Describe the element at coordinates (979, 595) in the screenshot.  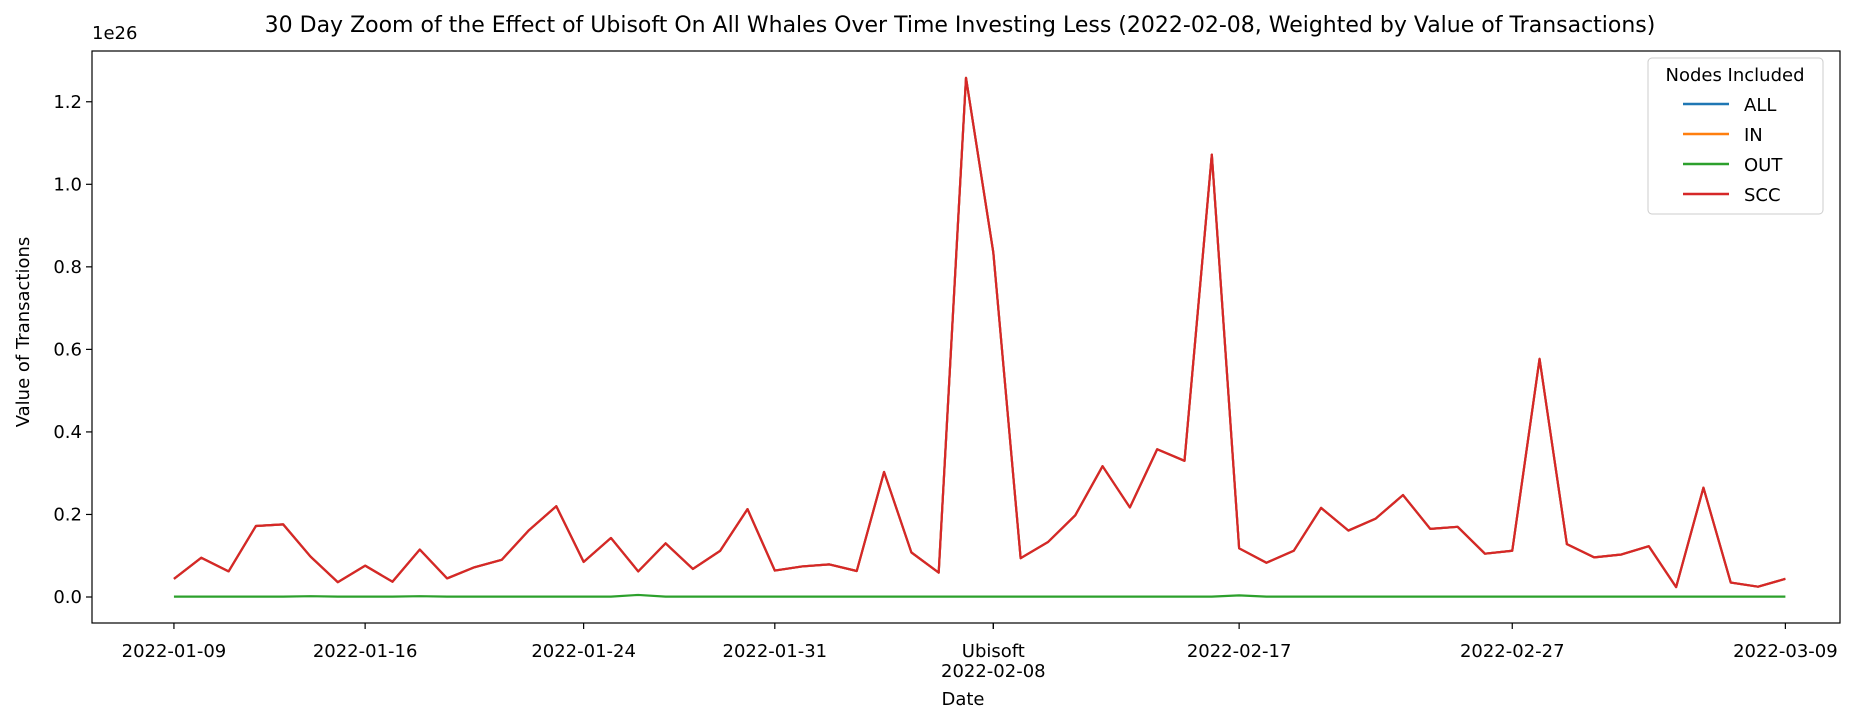
I see `series-line-out` at that location.